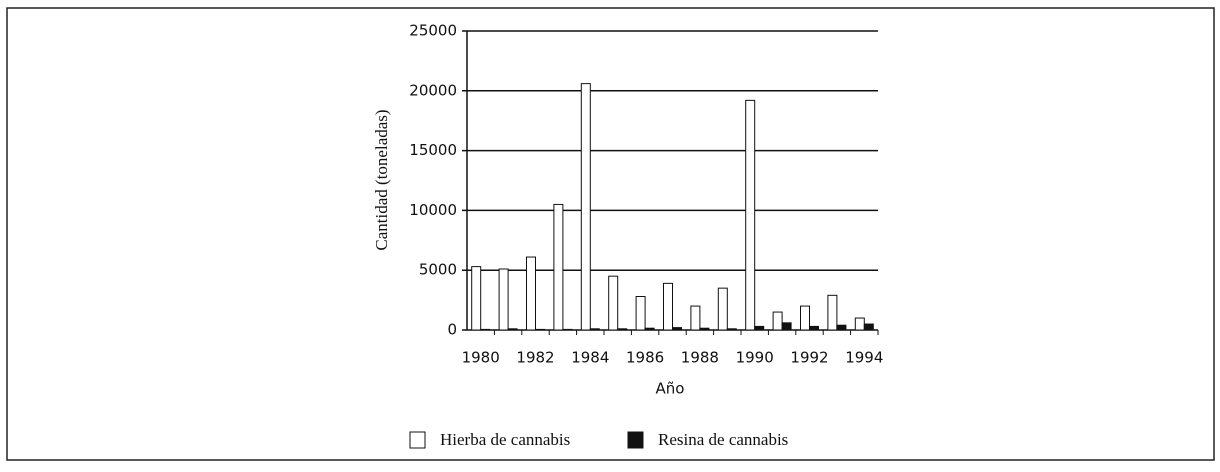  I want to click on y-axis-label: Cantidad (toneladas), so click(381, 179).